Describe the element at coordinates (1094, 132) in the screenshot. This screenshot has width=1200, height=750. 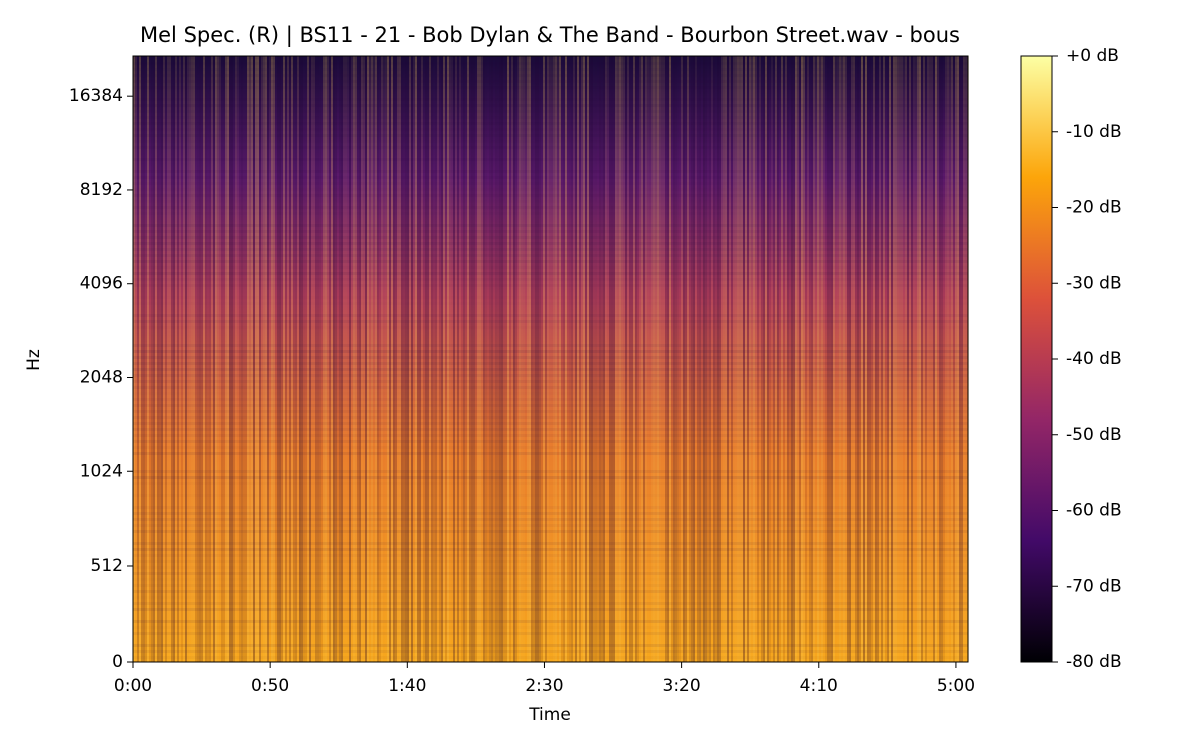
I see `colorbar-tick-label: -10 dB` at that location.